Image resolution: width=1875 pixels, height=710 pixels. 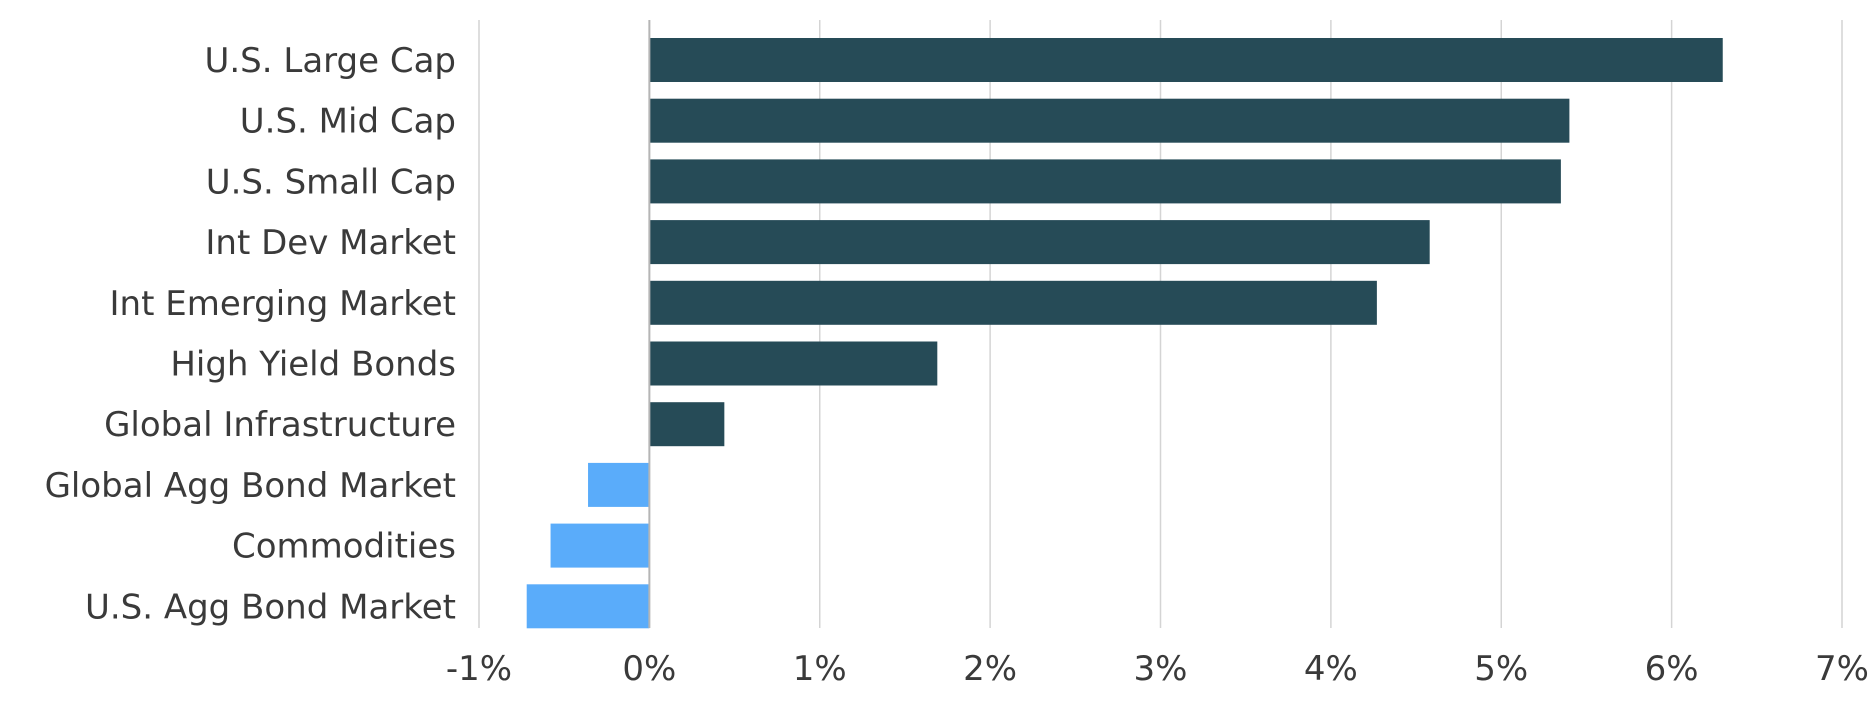 What do you see at coordinates (344, 547) in the screenshot?
I see `category-label: Commodities` at bounding box center [344, 547].